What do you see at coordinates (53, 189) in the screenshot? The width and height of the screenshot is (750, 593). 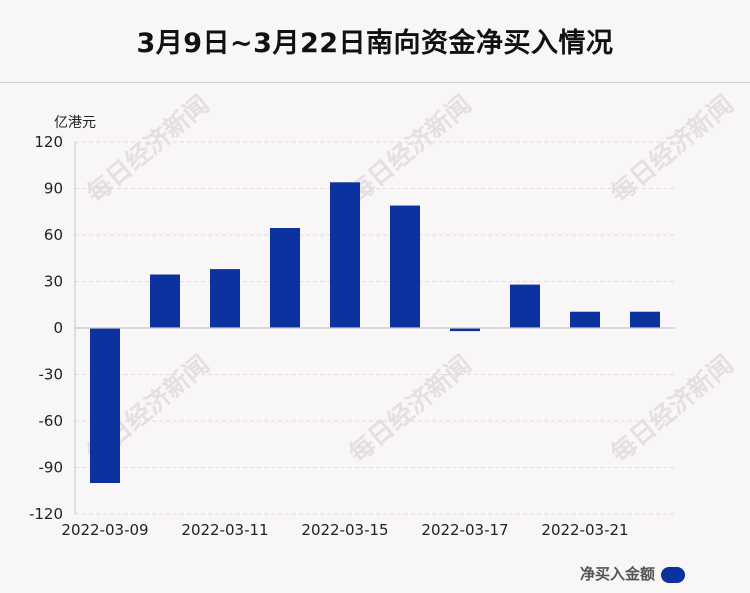 I see `y-tick-label: 90` at bounding box center [53, 189].